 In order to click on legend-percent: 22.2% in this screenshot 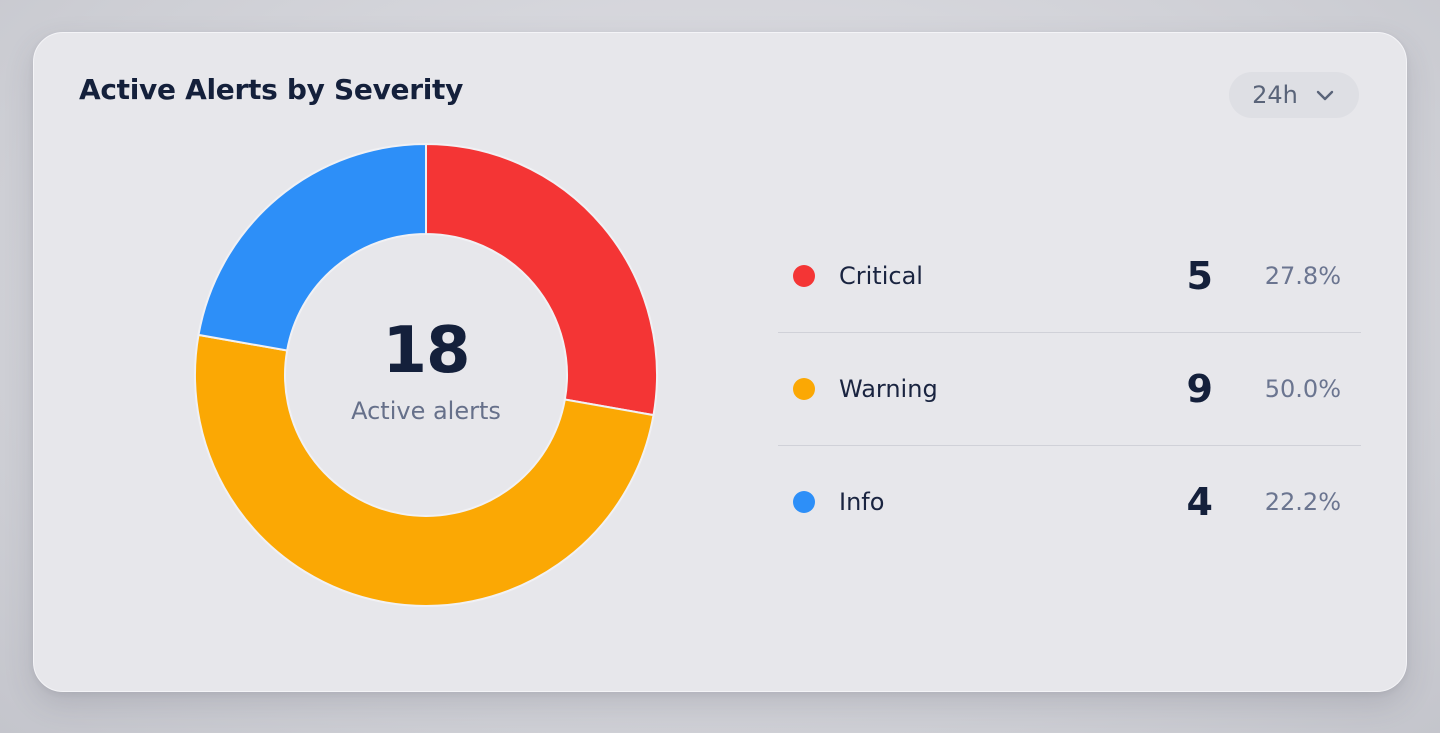, I will do `click(1302, 502)`.